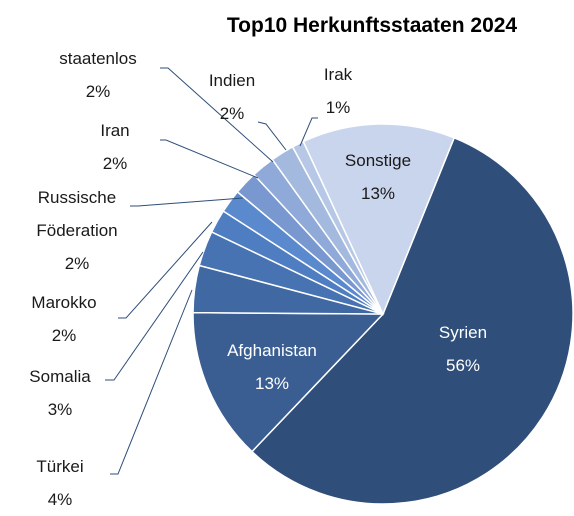 The width and height of the screenshot is (574, 516). I want to click on category-label: Türkei, so click(60, 466).